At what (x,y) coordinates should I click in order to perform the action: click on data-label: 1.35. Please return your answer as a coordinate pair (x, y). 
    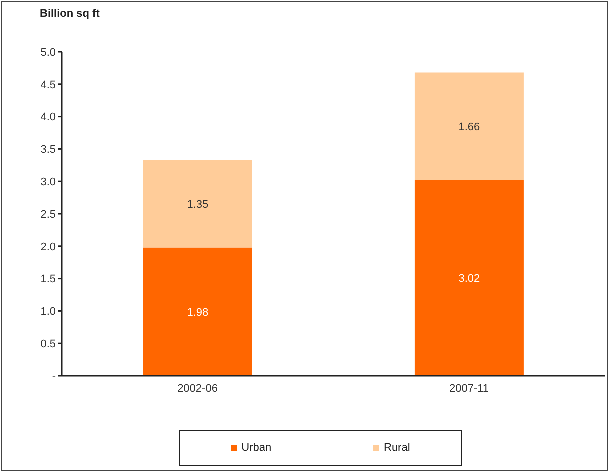
    Looking at the image, I should click on (198, 204).